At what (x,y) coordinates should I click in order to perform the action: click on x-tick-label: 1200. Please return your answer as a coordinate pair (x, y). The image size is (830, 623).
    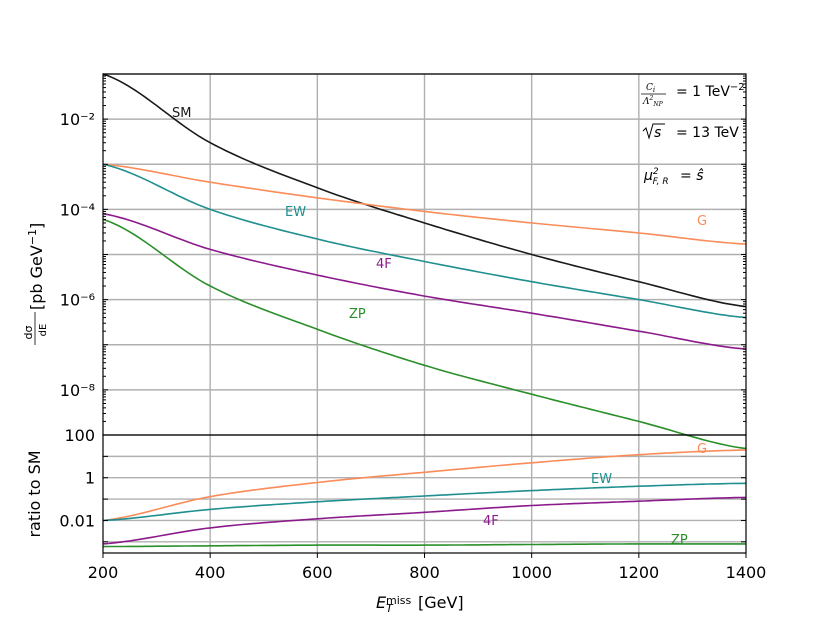
    Looking at the image, I should click on (638, 572).